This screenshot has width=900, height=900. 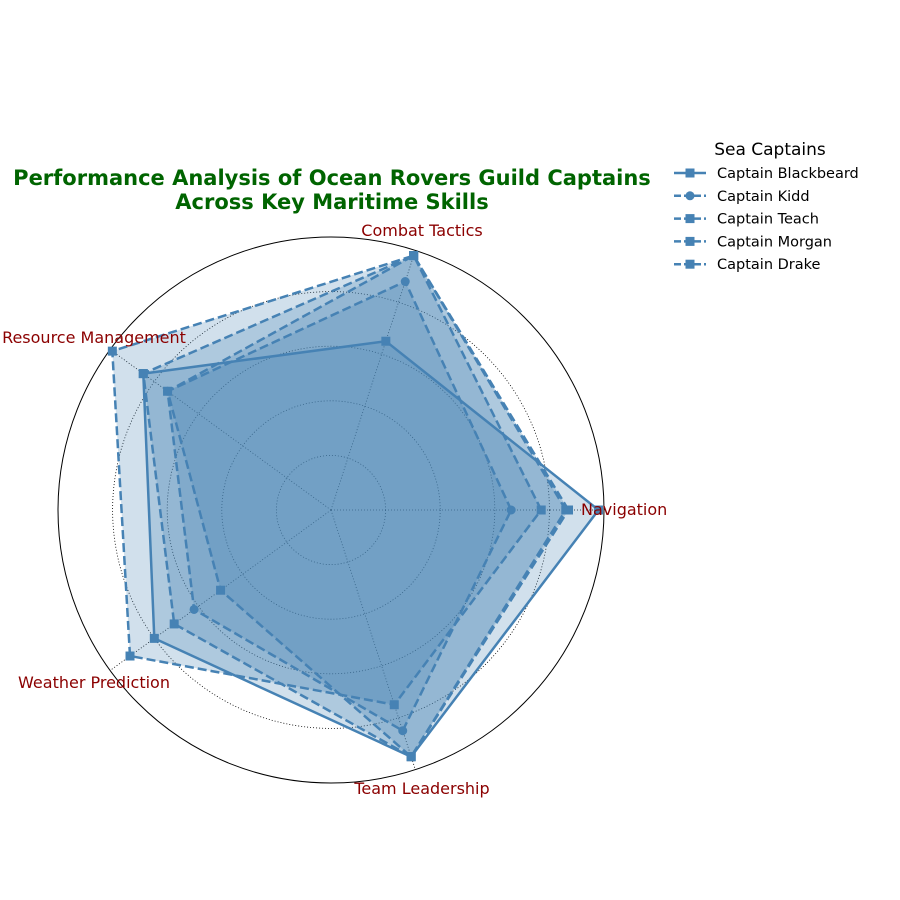 I want to click on marker-captain-blackbeard-combat-tactics, so click(x=386, y=341).